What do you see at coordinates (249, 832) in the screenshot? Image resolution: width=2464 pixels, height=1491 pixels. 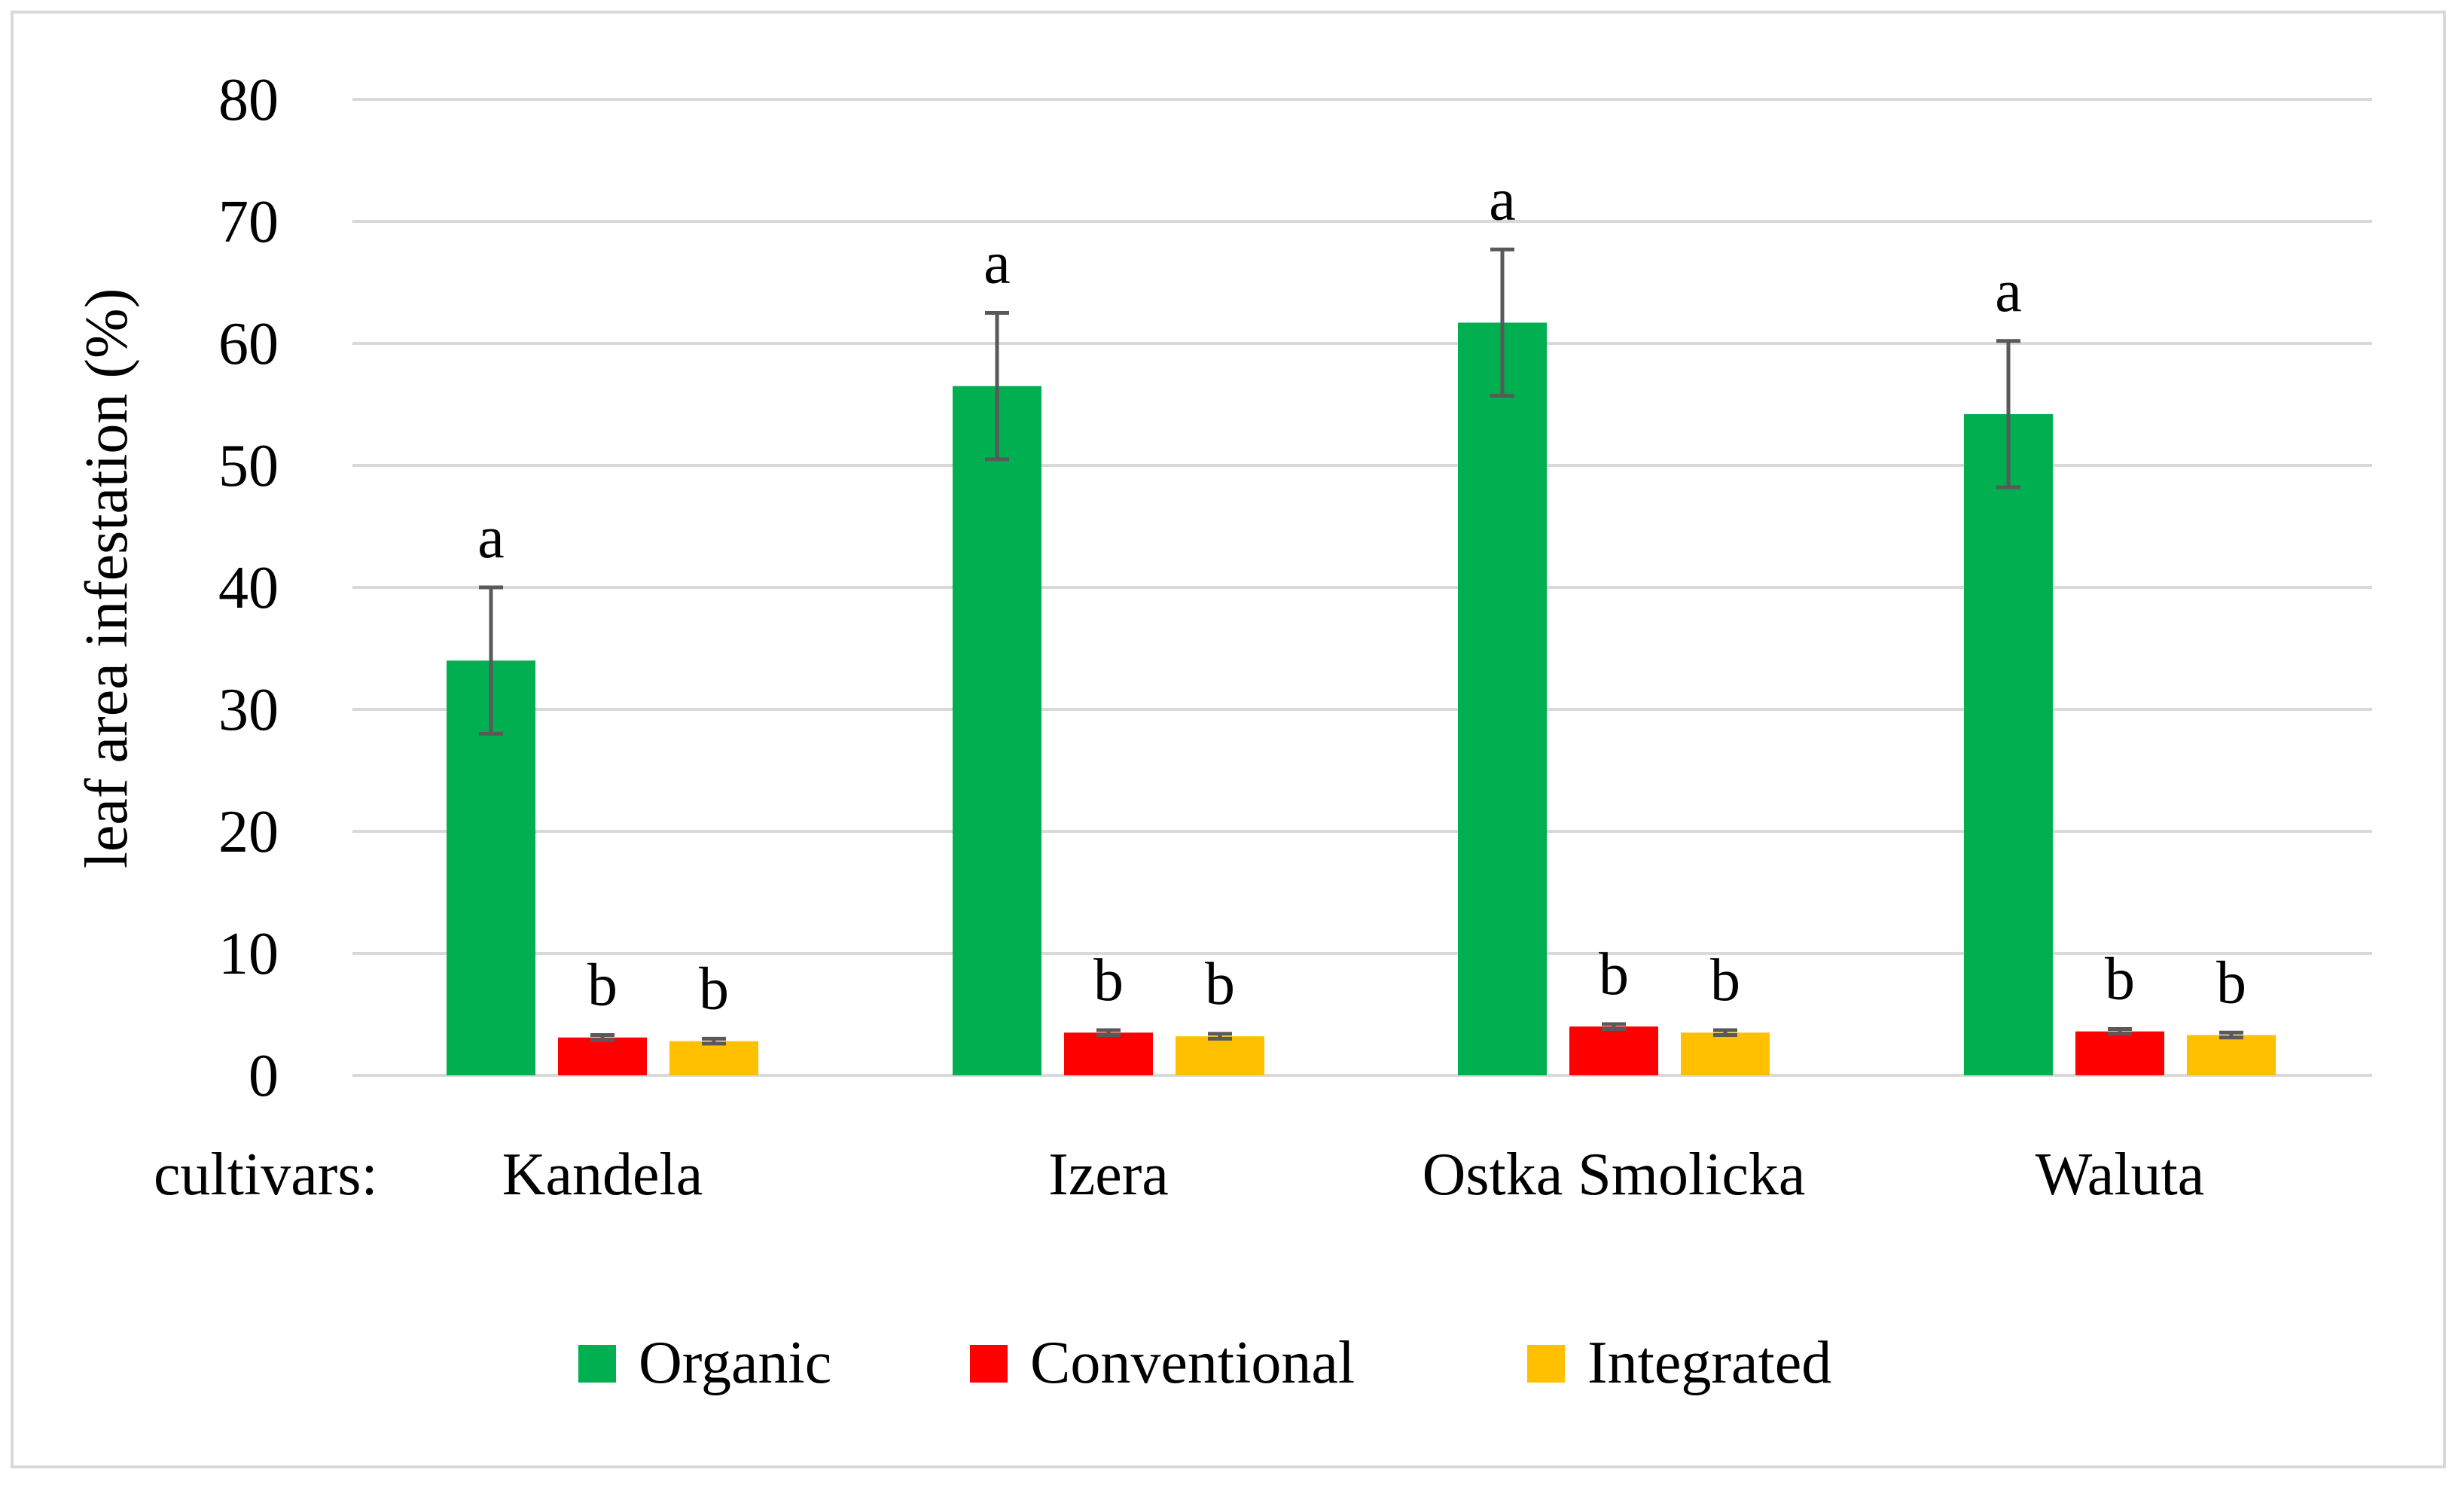 I see `y-tick-label: 20` at bounding box center [249, 832].